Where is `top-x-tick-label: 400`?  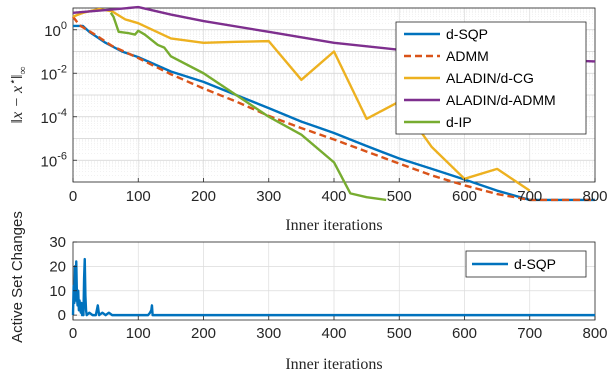
top-x-tick-label: 400 is located at coordinates (333, 196).